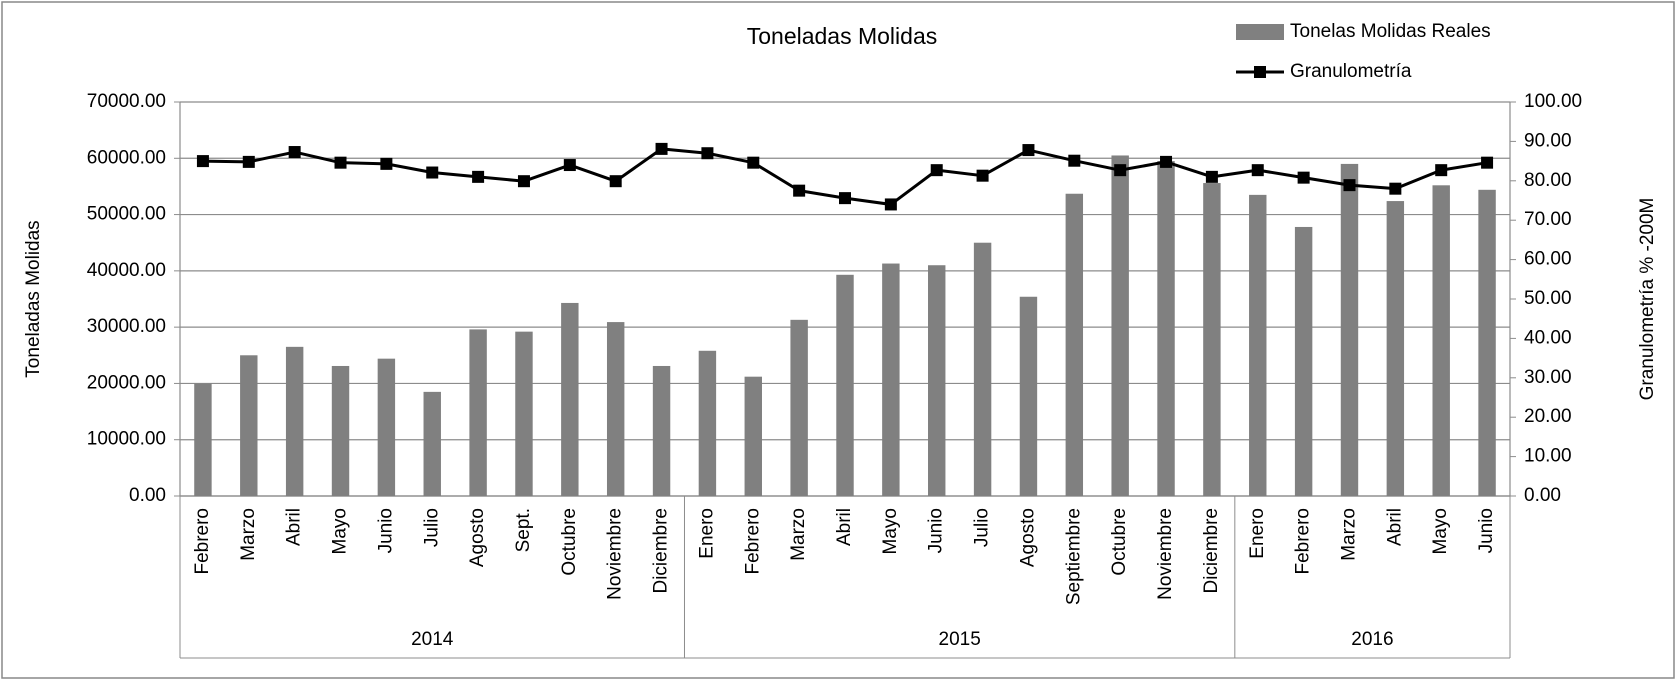 The image size is (1677, 681). I want to click on y-tick-label: 60000.00, so click(126, 157).